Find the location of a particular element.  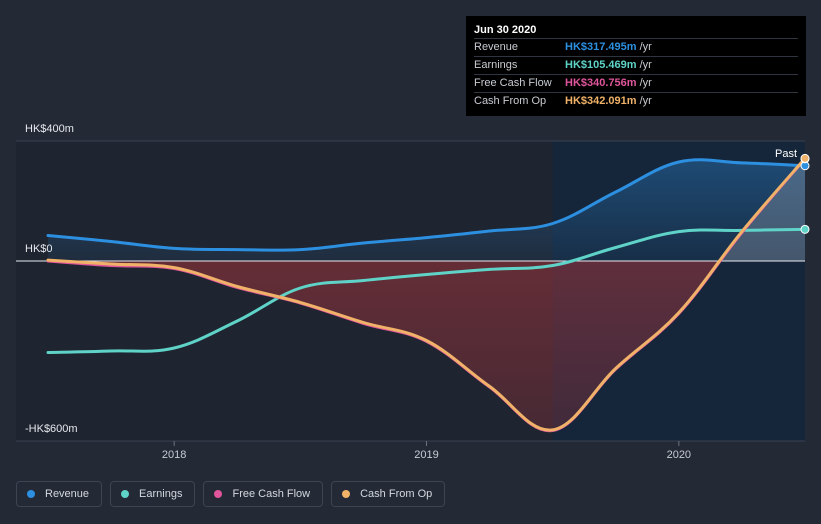

legend-item-revenue: Revenue is located at coordinates (59, 494).